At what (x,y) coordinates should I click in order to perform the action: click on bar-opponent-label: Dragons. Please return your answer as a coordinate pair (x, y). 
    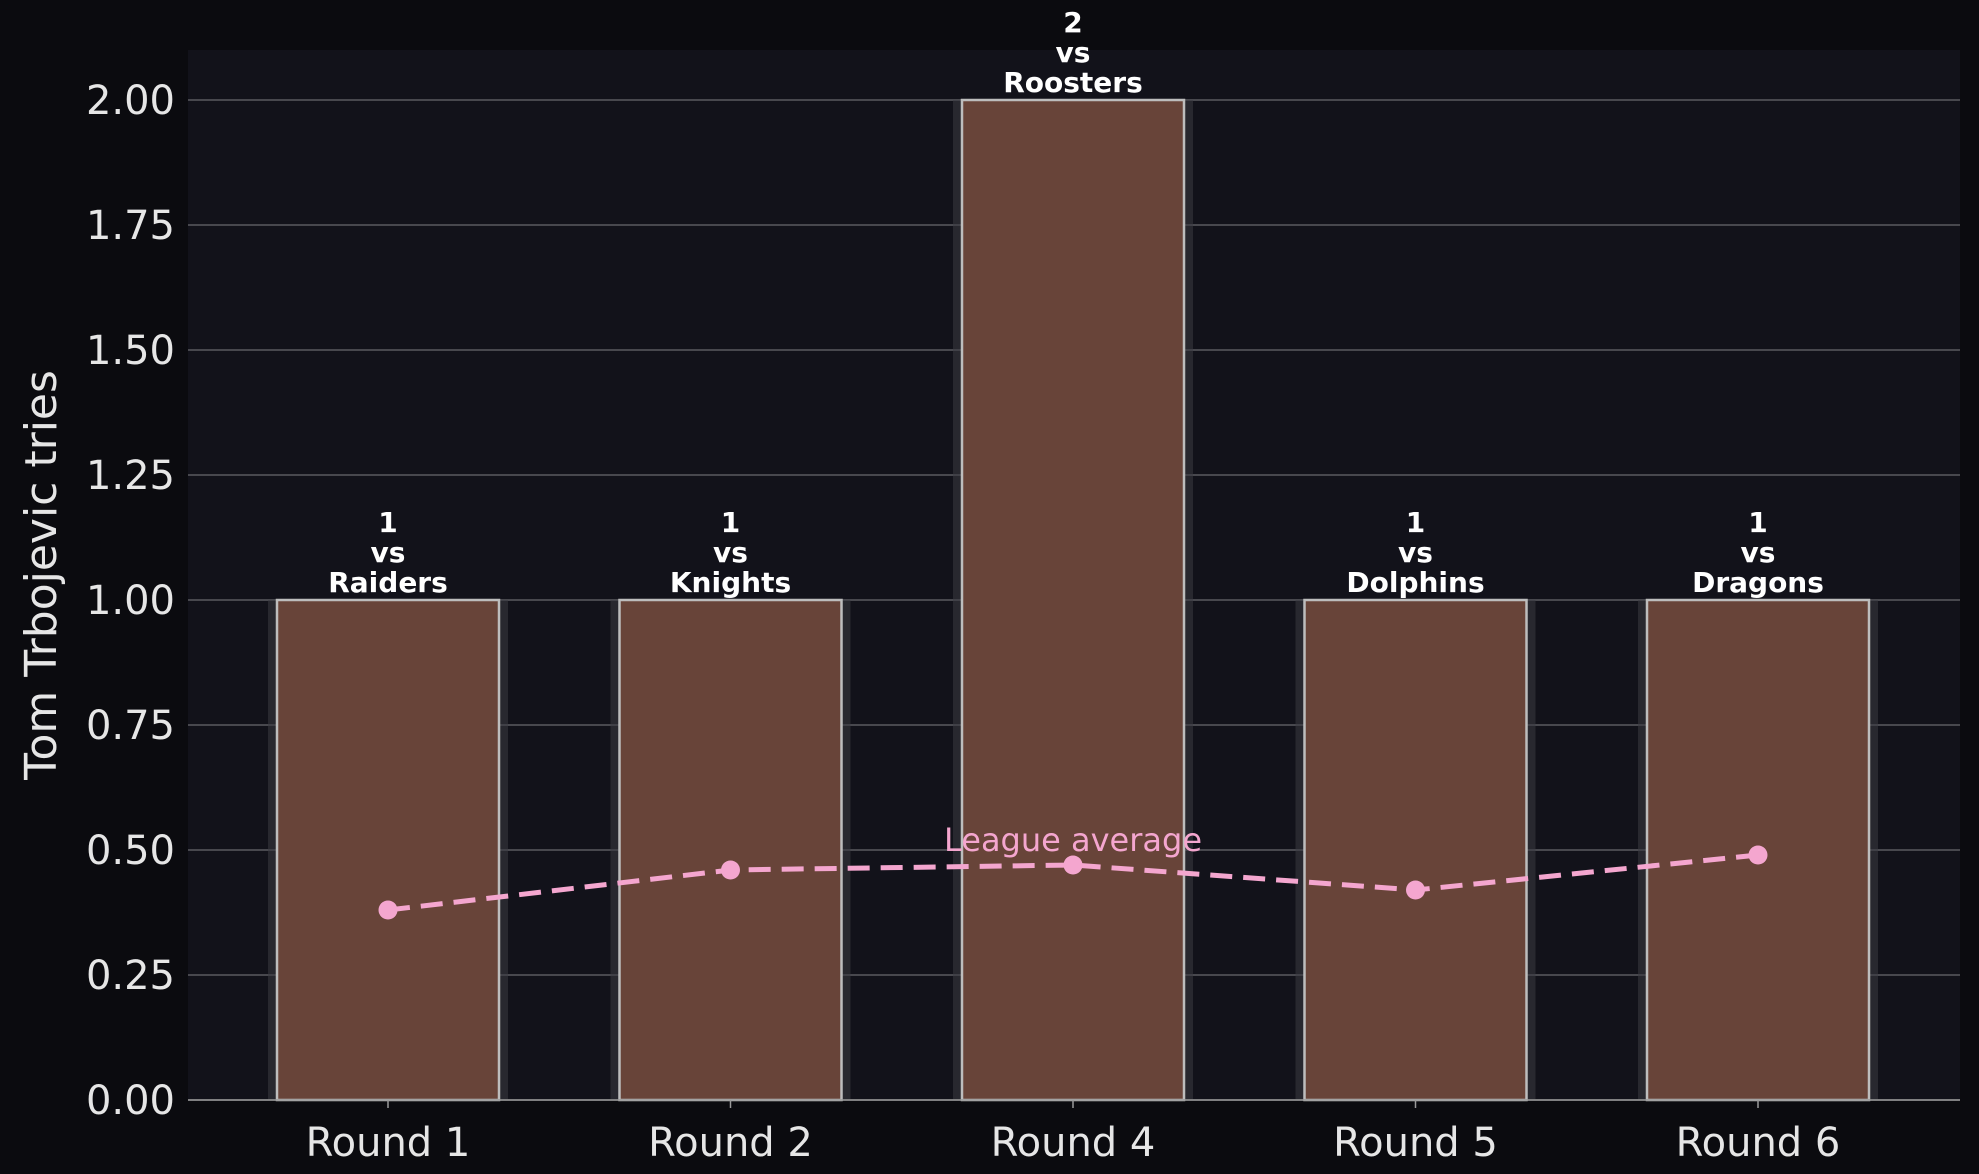
    Looking at the image, I should click on (1758, 582).